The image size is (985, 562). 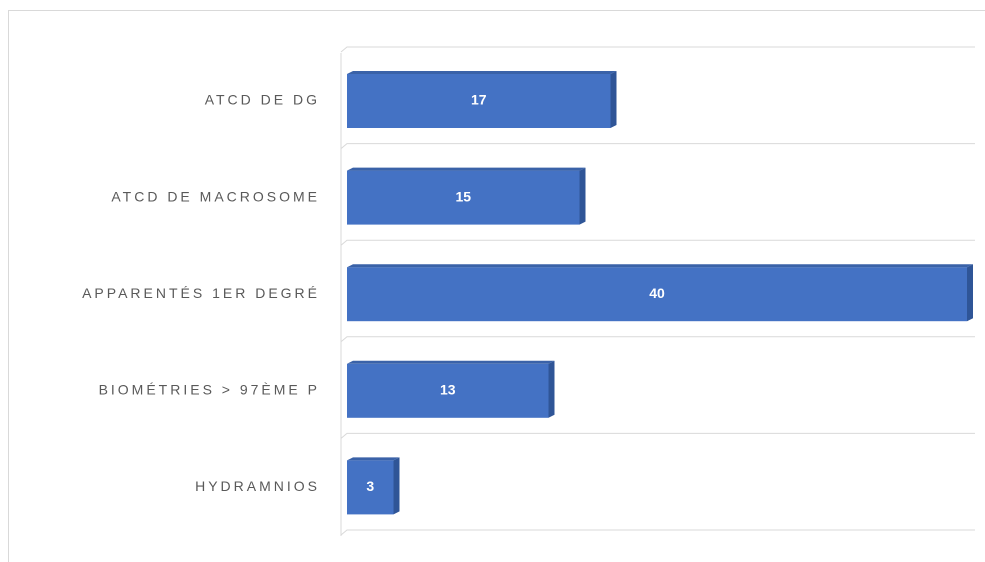 I want to click on value-label: 40, so click(x=657, y=293).